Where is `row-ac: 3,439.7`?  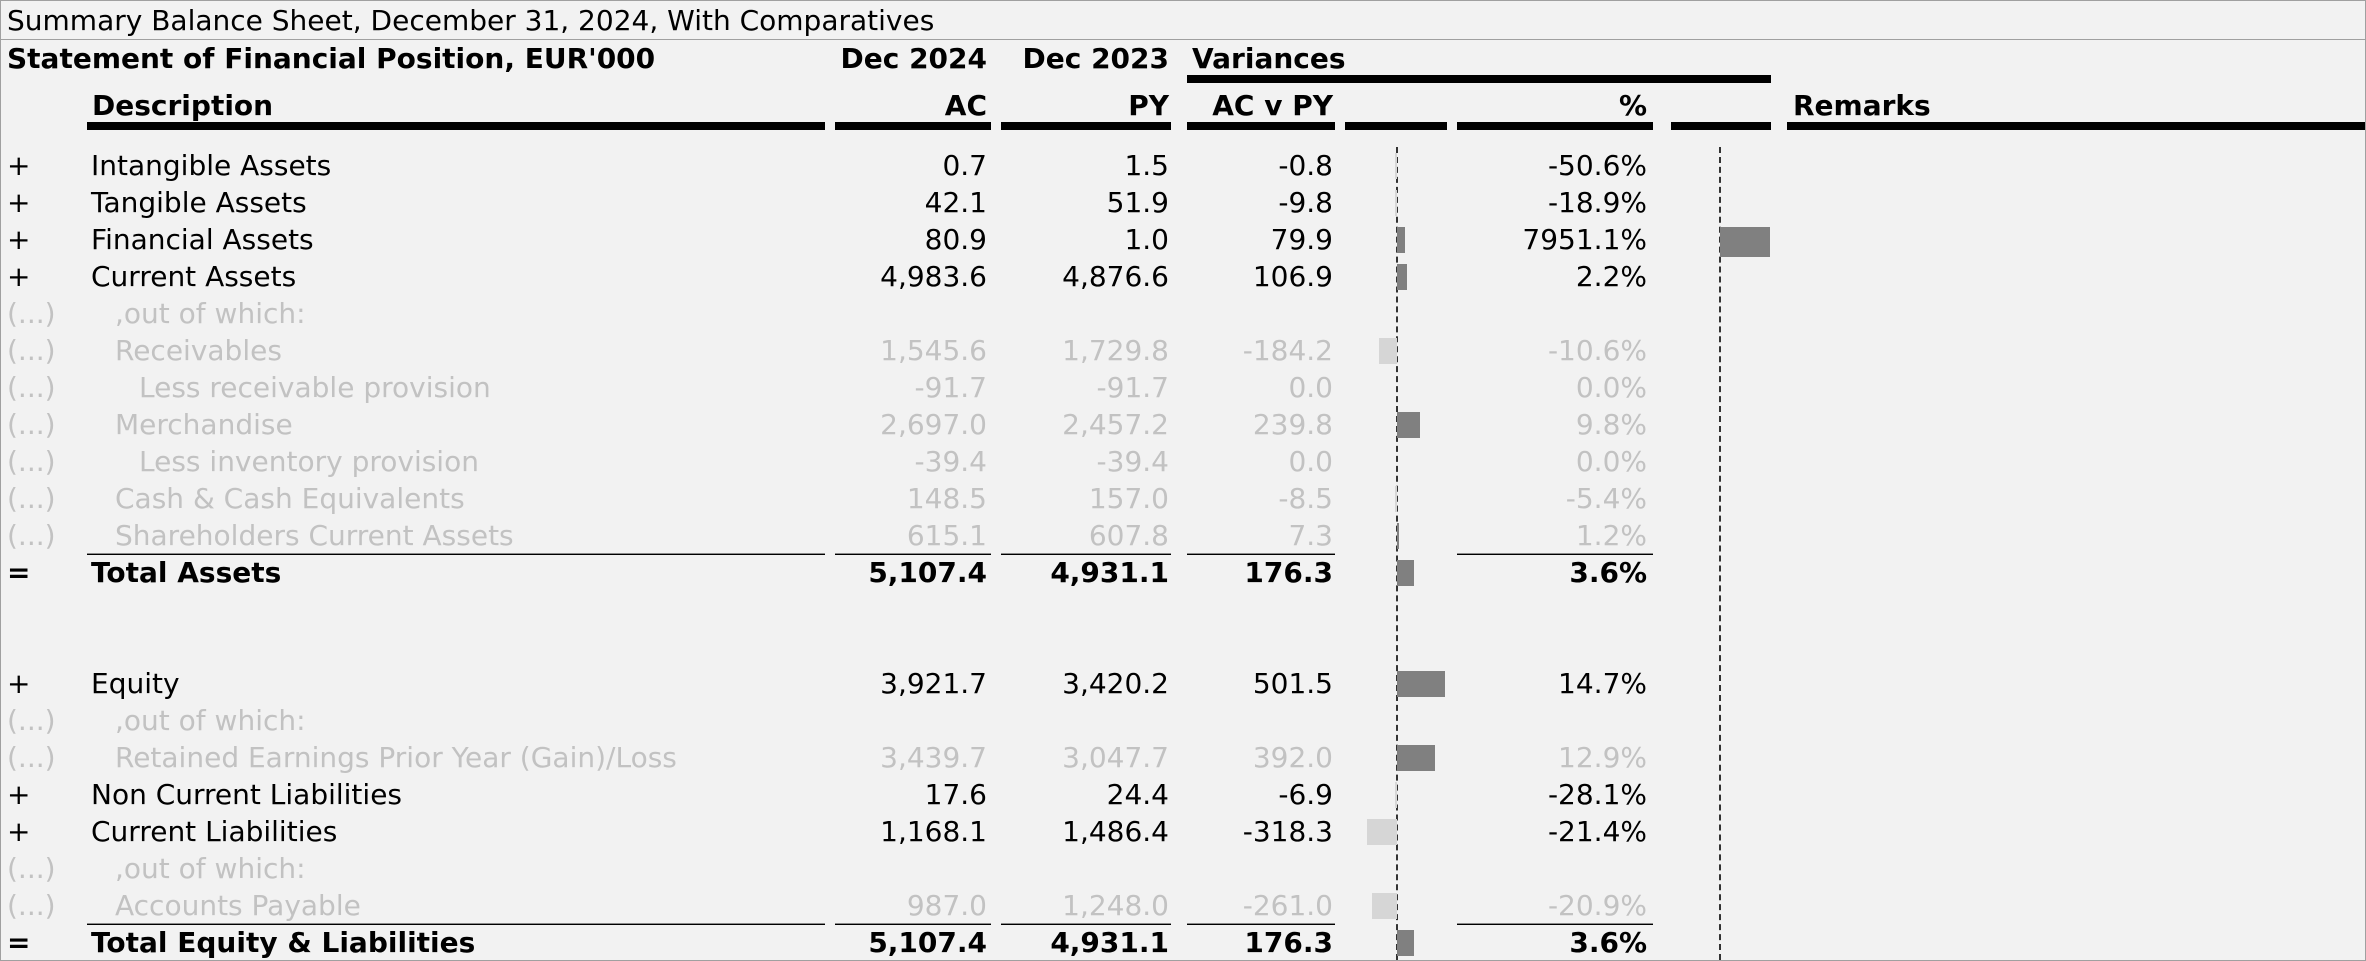
row-ac: 3,439.7 is located at coordinates (933, 757).